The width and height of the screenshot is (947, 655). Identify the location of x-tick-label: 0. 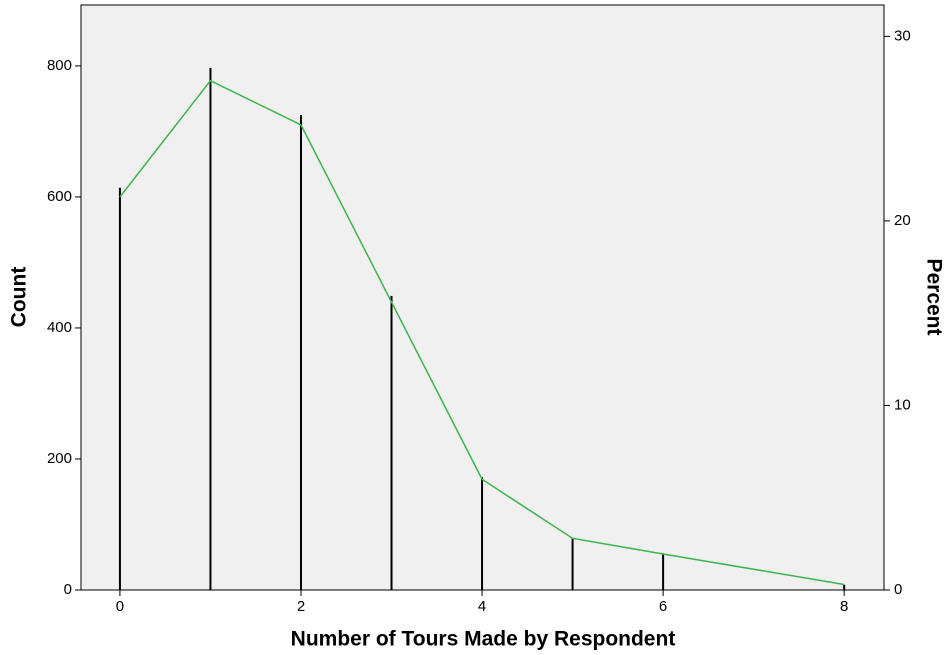
(120, 606).